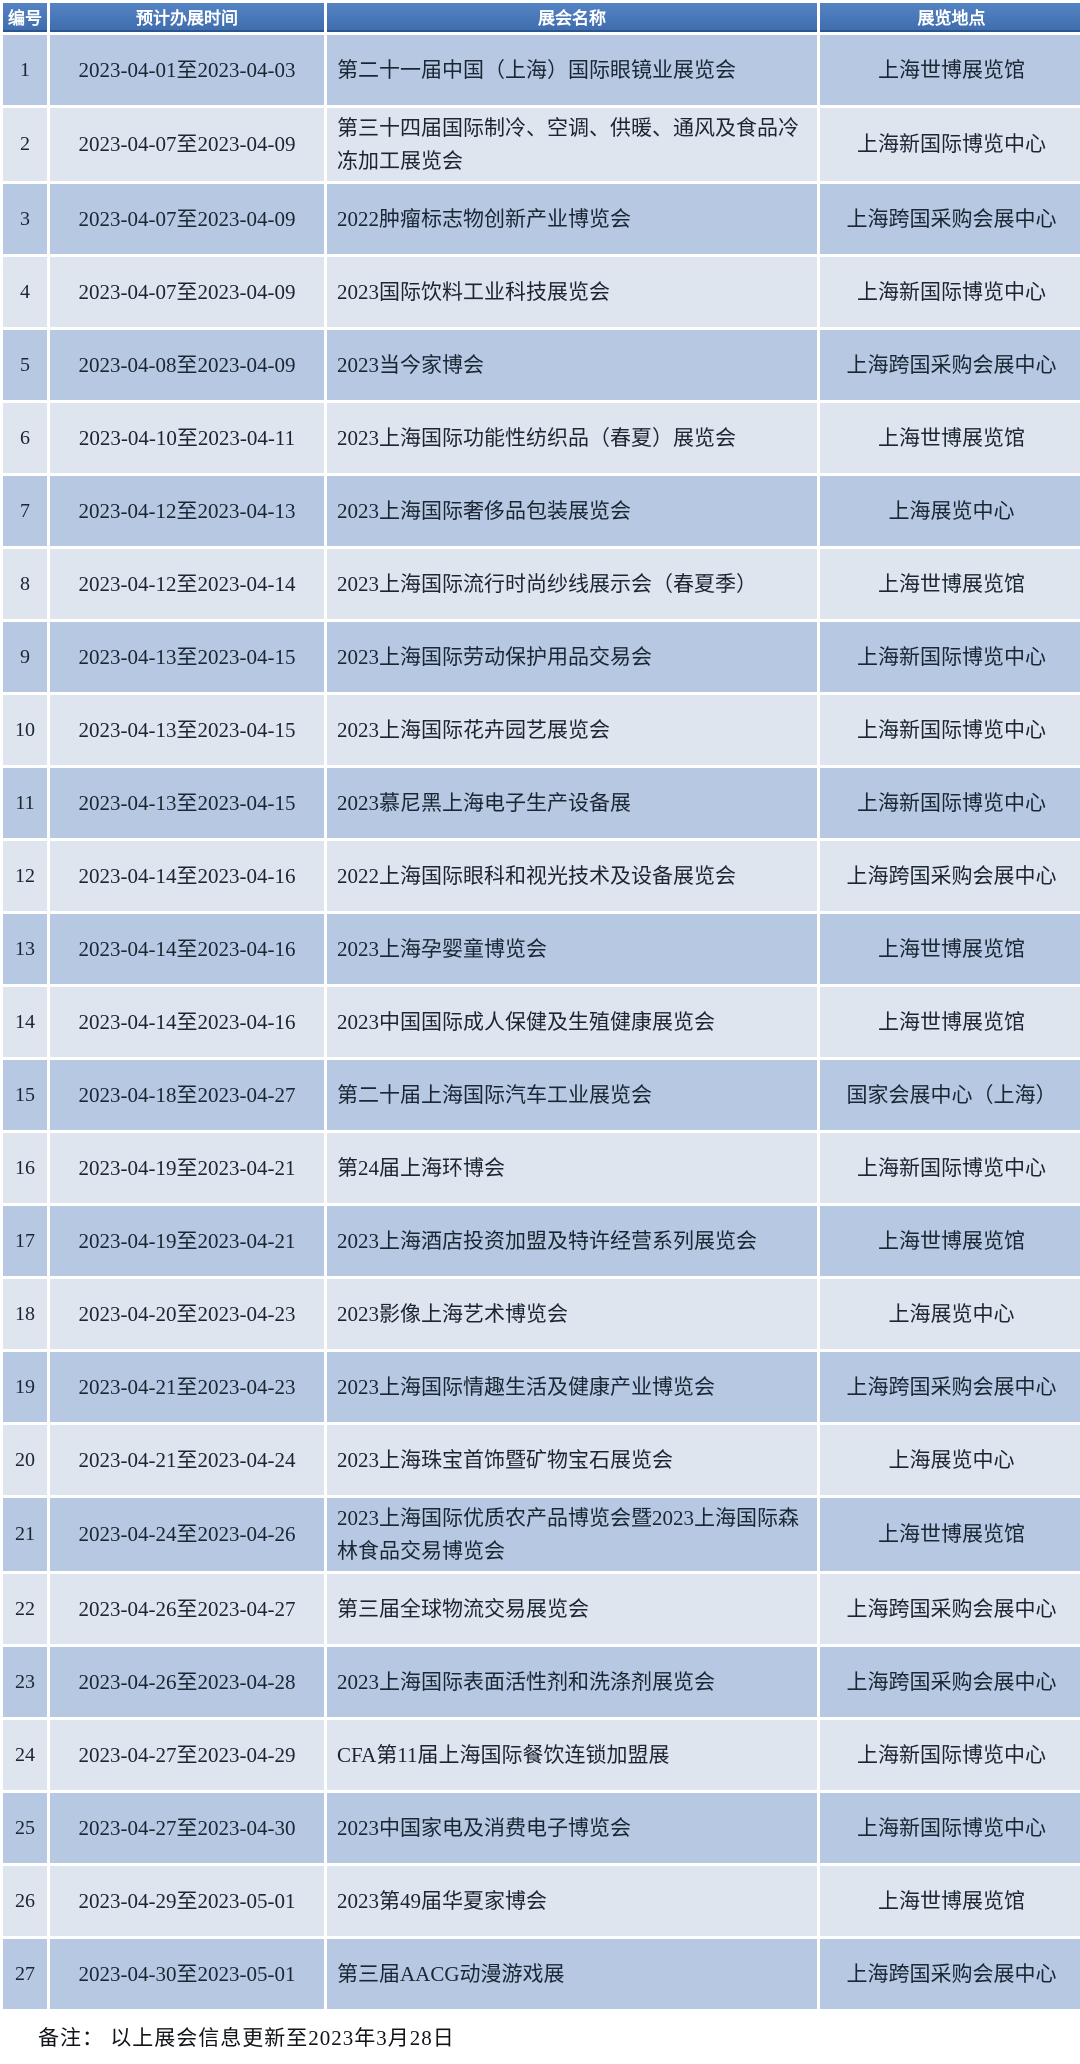 Image resolution: width=1080 pixels, height=2064 pixels. Describe the element at coordinates (25, 145) in the screenshot. I see `cell-number: 2` at that location.